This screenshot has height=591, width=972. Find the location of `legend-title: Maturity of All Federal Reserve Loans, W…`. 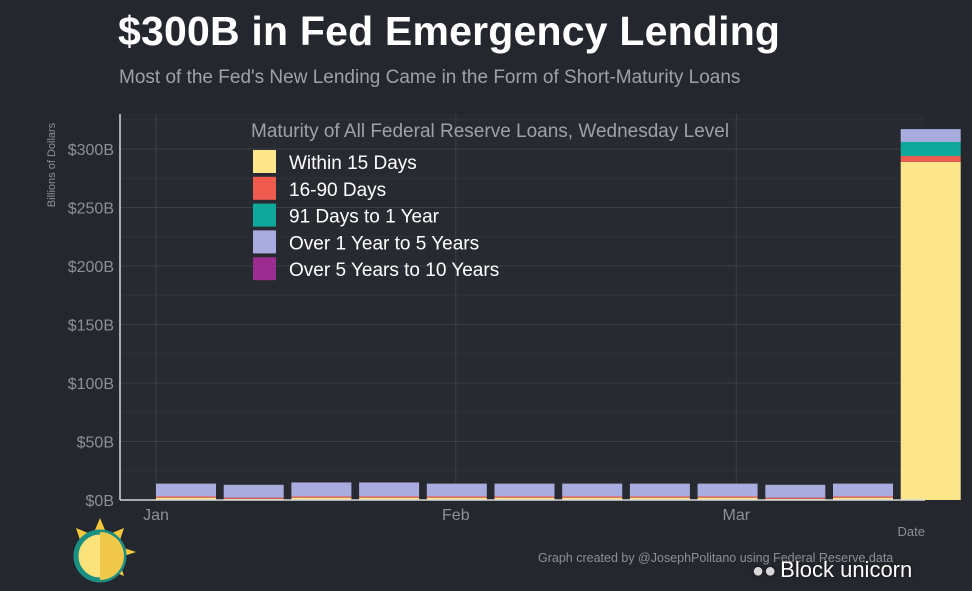

legend-title: Maturity of All Federal Reserve Loans, W… is located at coordinates (490, 131).